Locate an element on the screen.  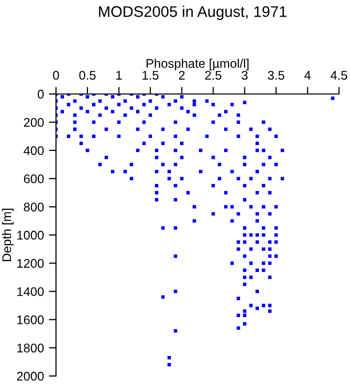
x-tick-label: 4 is located at coordinates (307, 75).